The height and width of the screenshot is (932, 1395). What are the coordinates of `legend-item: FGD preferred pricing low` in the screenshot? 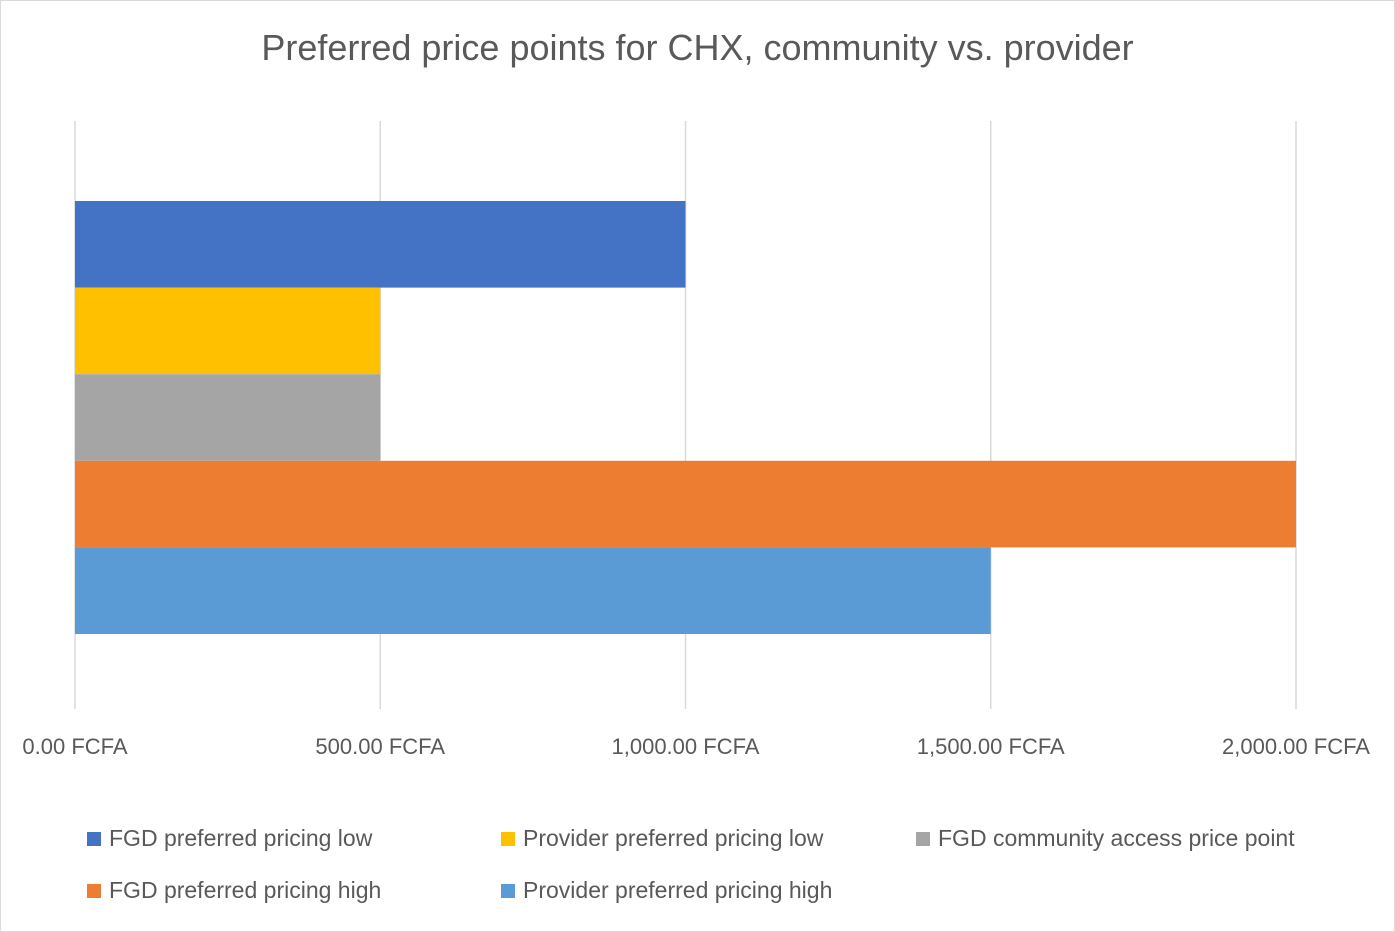 It's located at (229, 838).